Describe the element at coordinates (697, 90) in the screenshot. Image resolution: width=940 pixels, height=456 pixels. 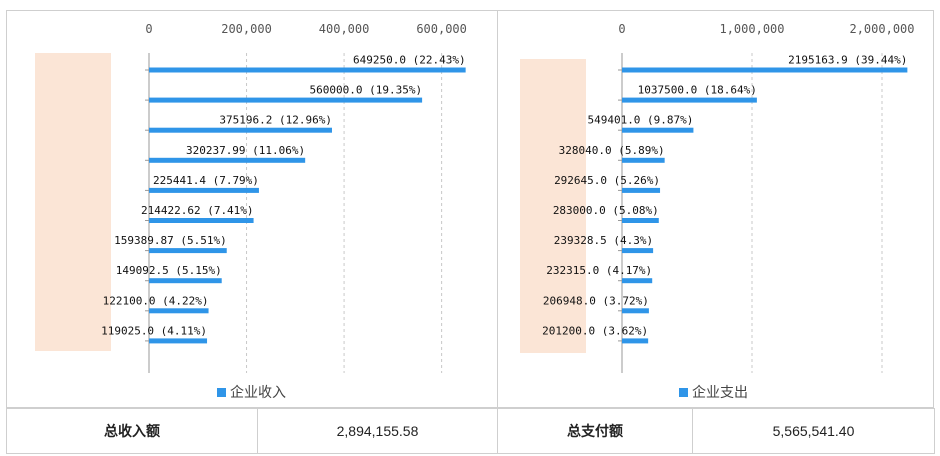
I see `expense-data-label: 1037500.0 (18.64%)` at that location.